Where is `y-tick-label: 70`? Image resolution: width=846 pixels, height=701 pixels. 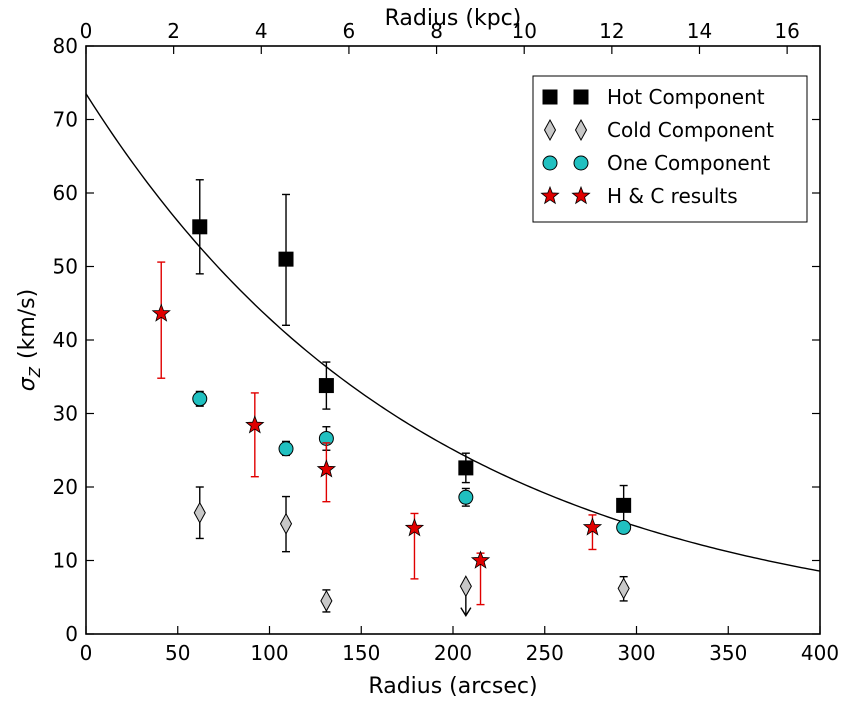 y-tick-label: 70 is located at coordinates (65, 120).